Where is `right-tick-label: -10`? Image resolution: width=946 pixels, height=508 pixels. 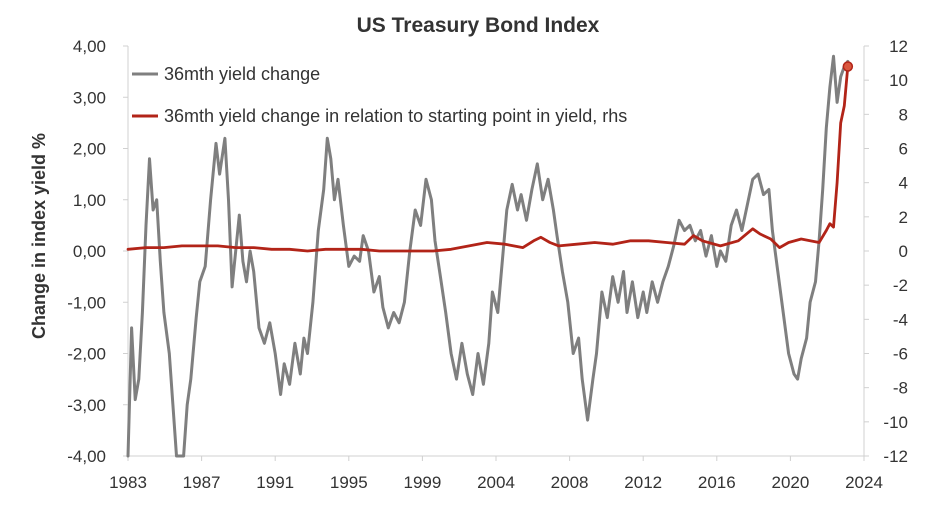
right-tick-label: -10 is located at coordinates (895, 422).